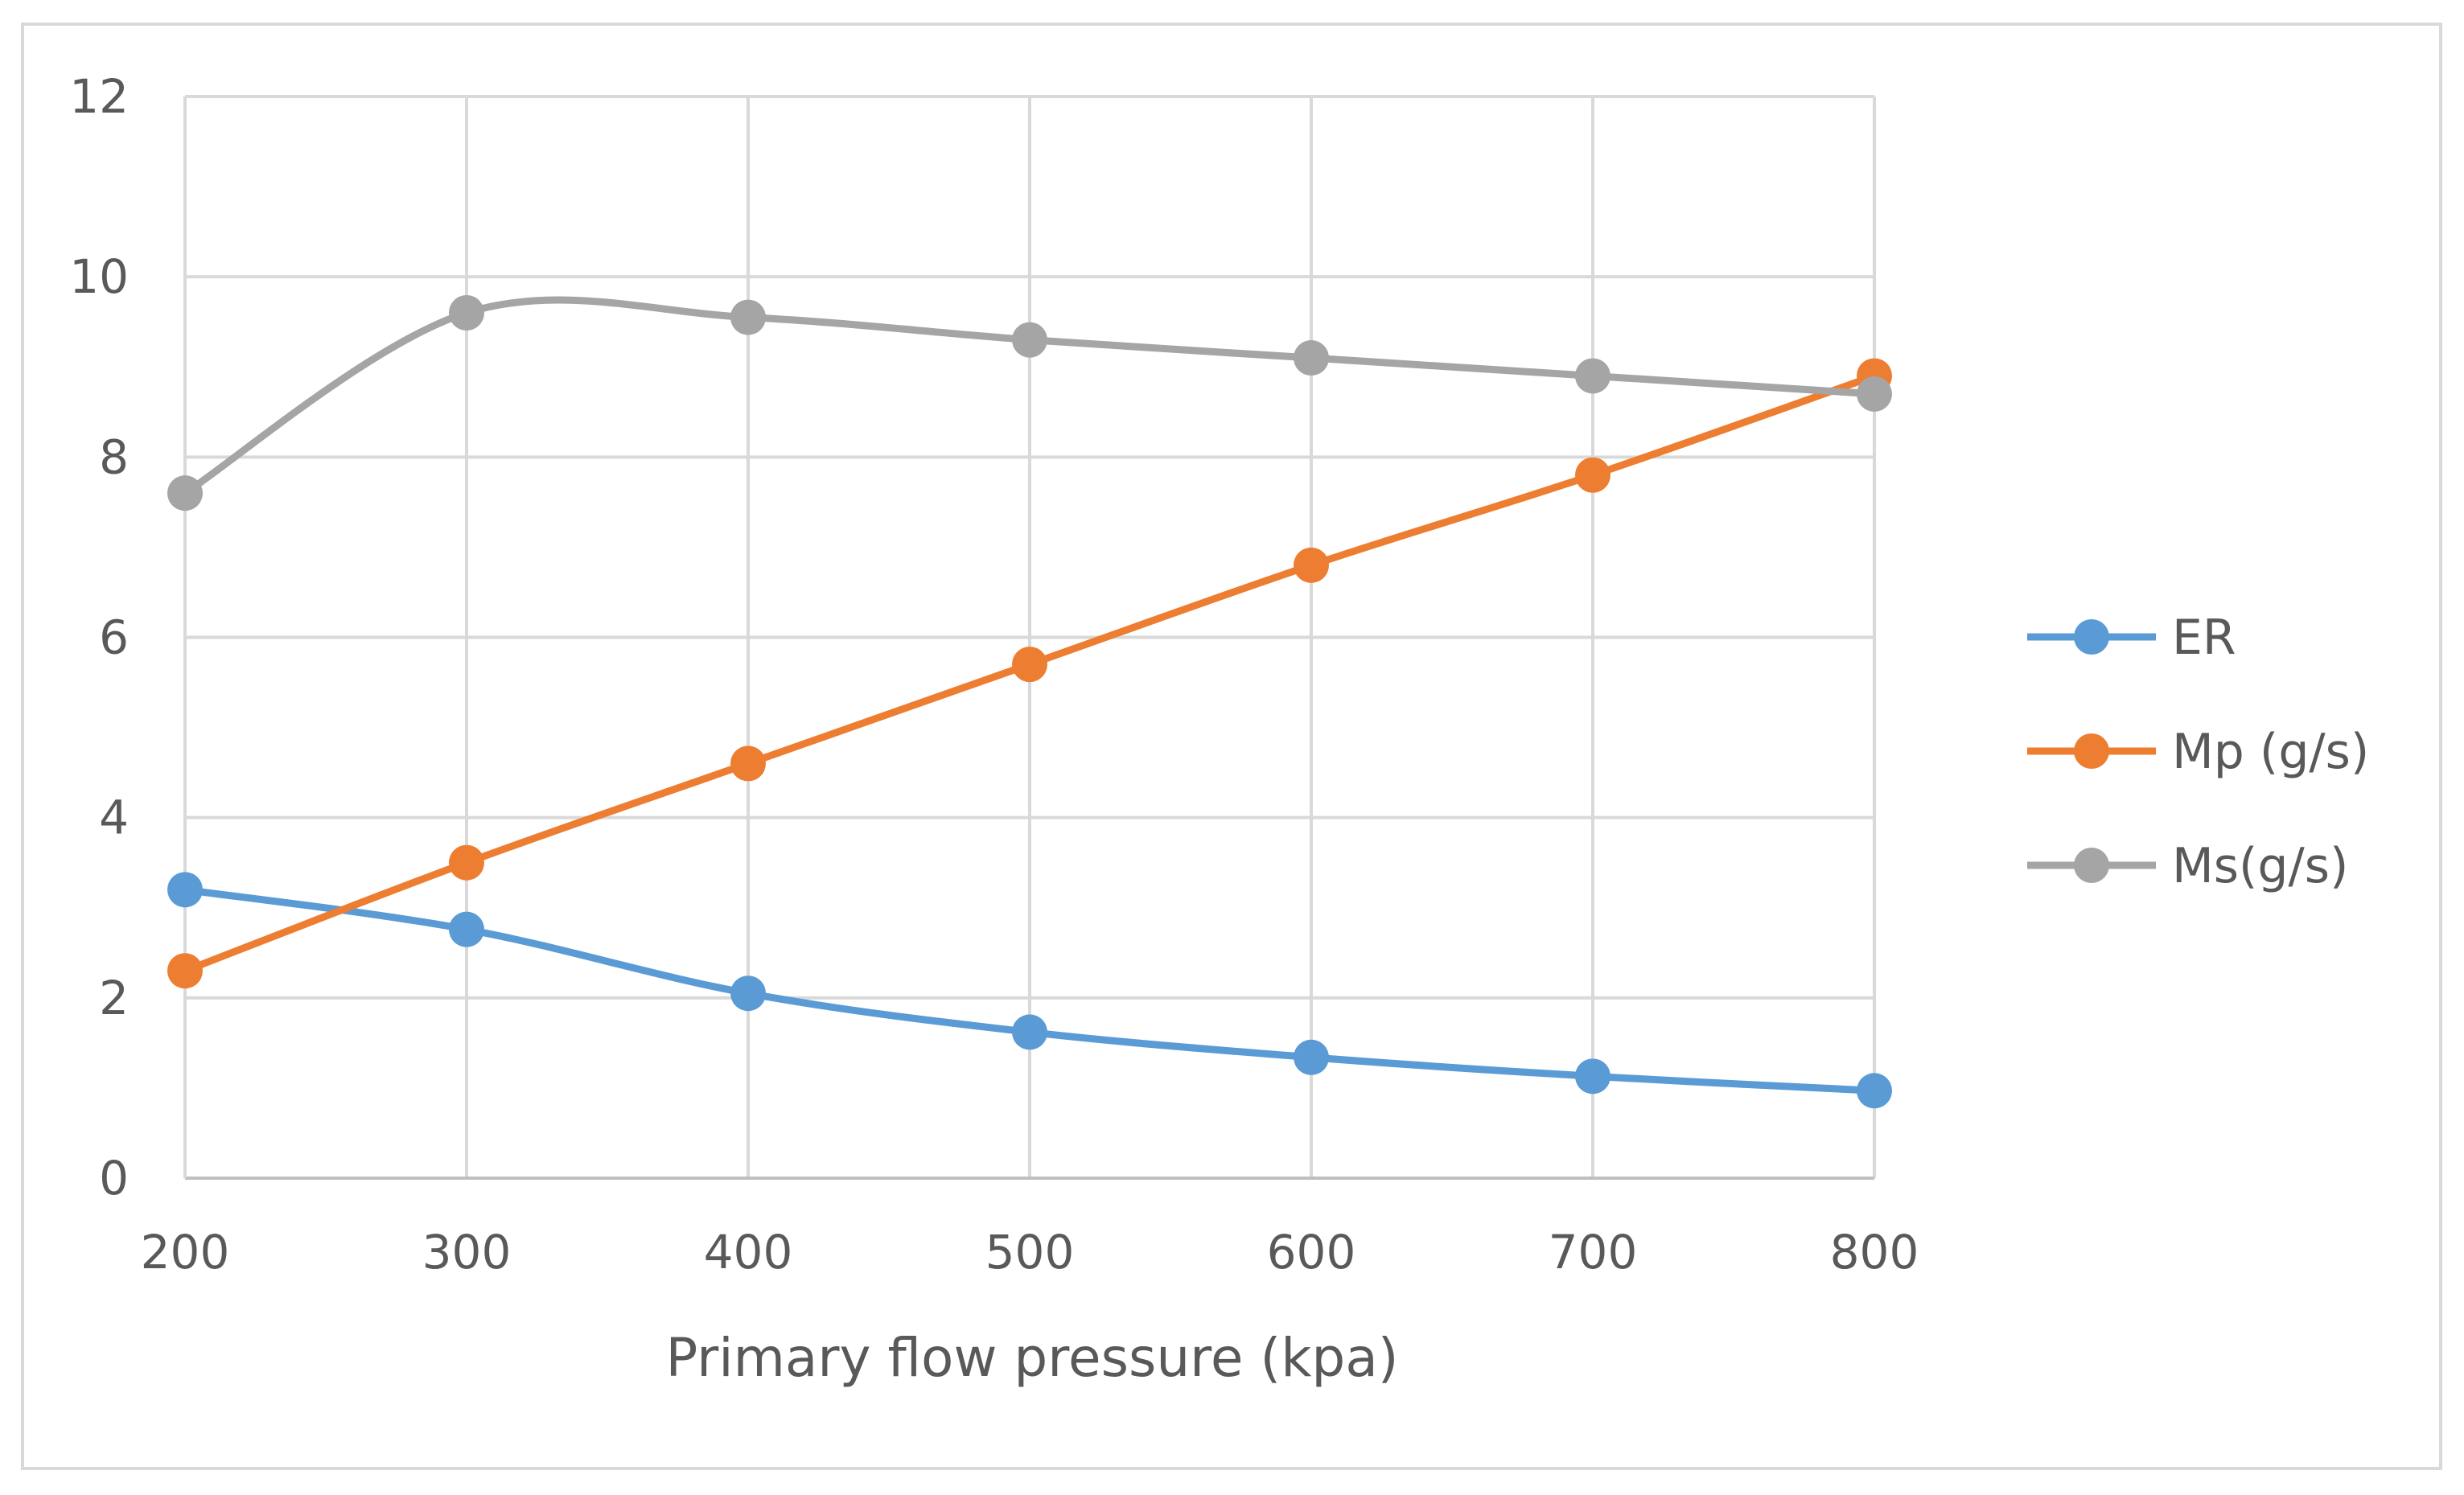 The image size is (2464, 1495). I want to click on series-er, so click(1029, 990).